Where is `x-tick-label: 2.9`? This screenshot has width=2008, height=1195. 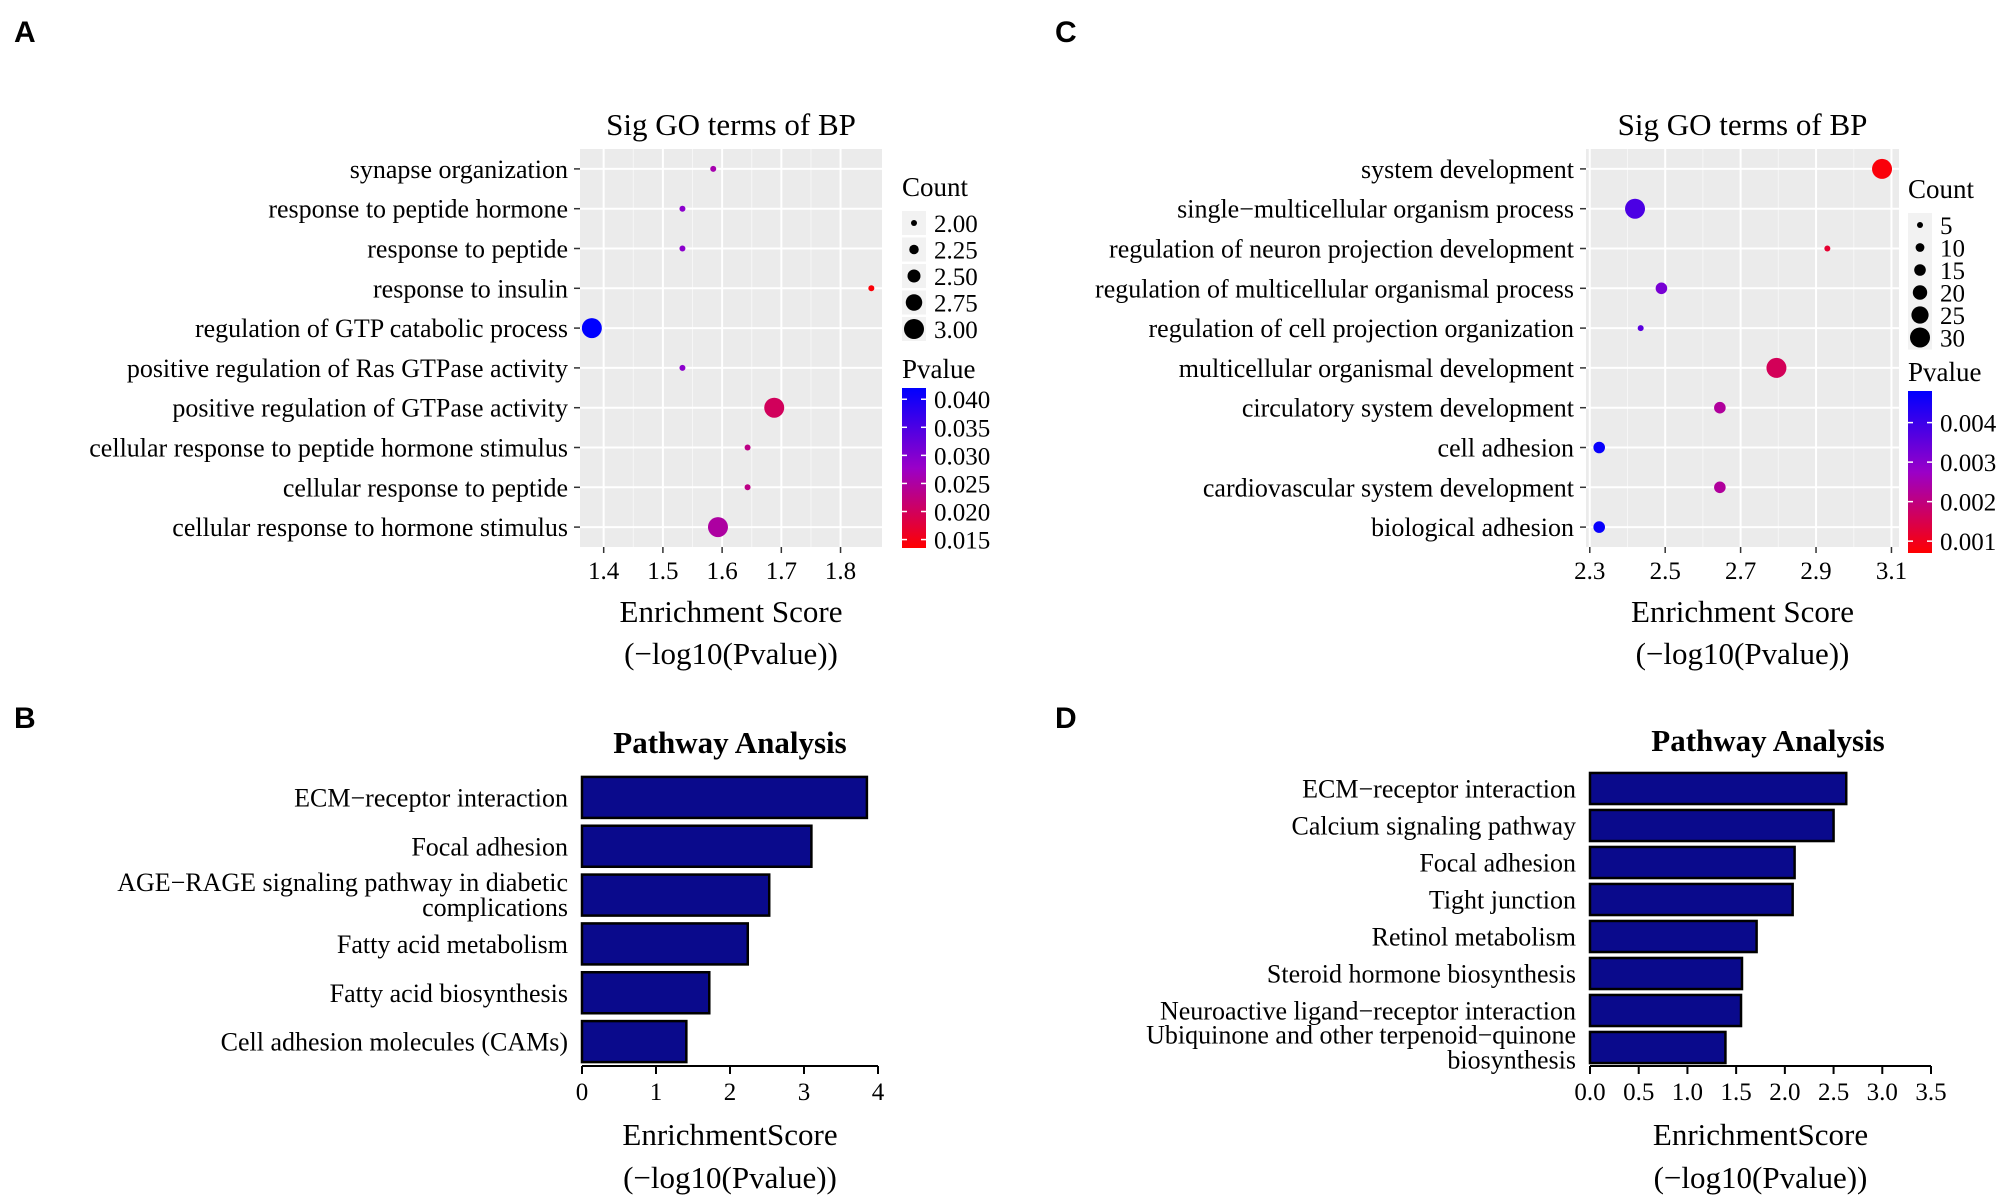 x-tick-label: 2.9 is located at coordinates (1815, 571).